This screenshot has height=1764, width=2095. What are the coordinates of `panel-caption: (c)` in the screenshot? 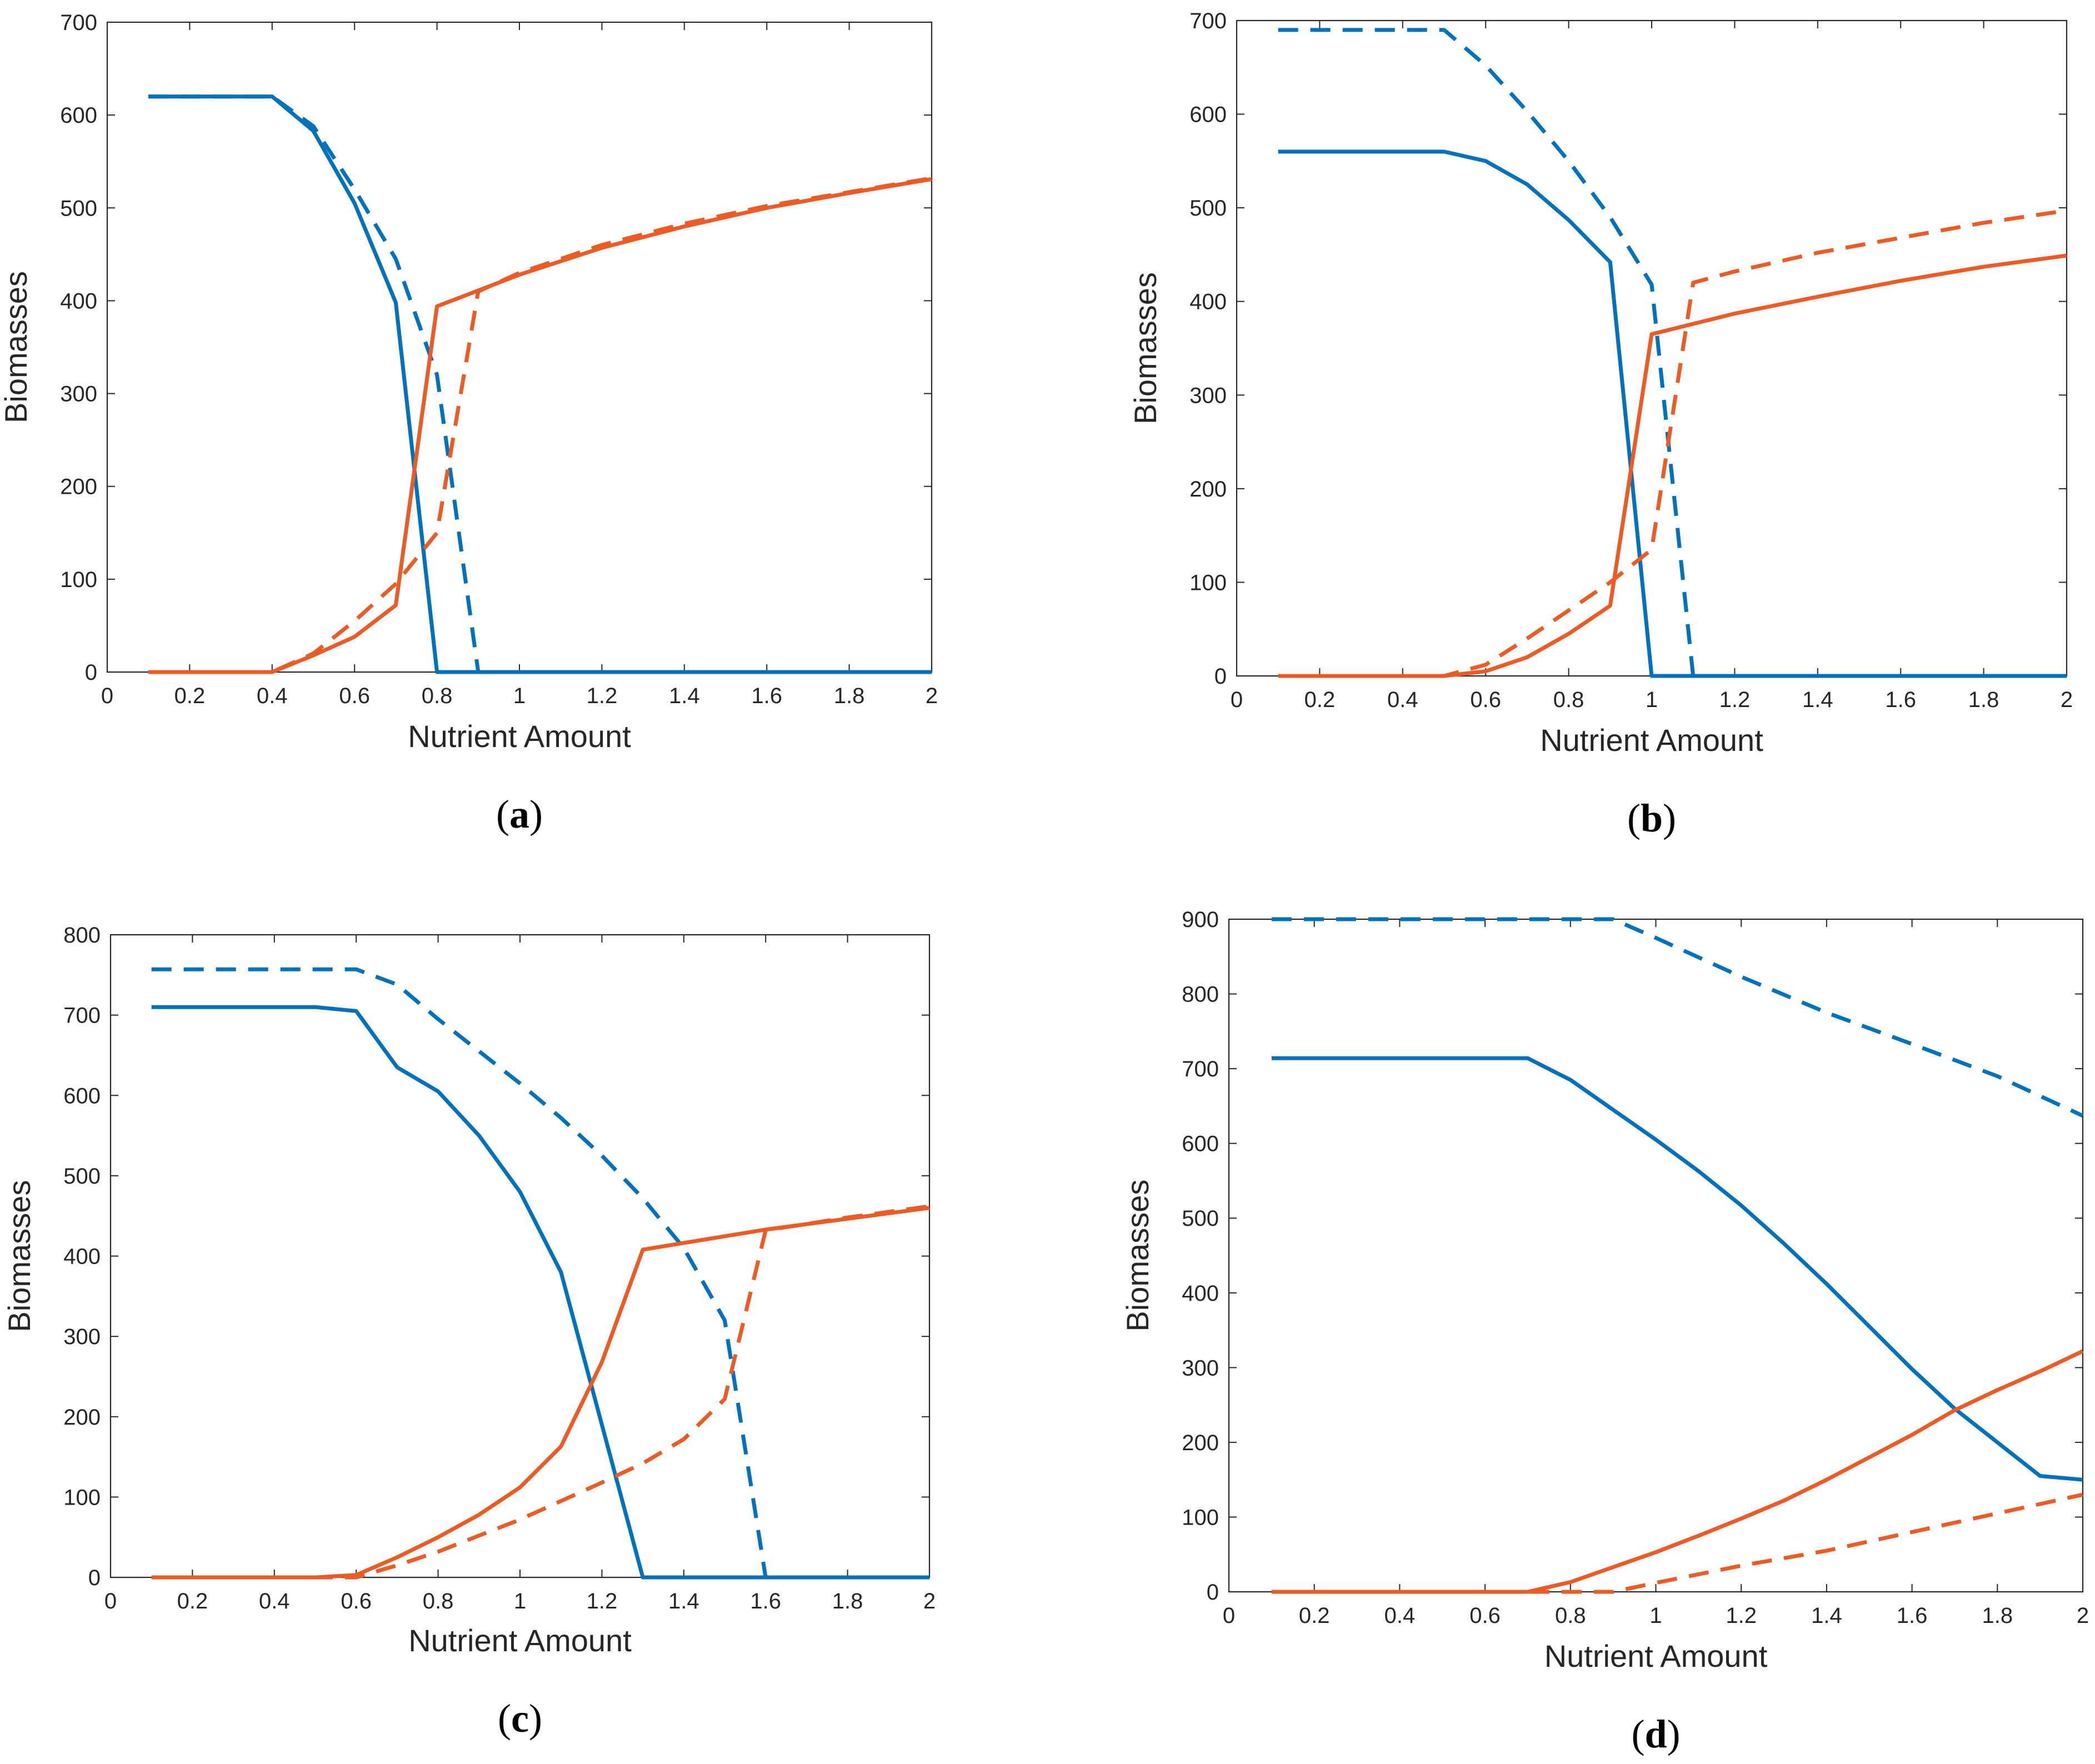 It's located at (520, 1718).